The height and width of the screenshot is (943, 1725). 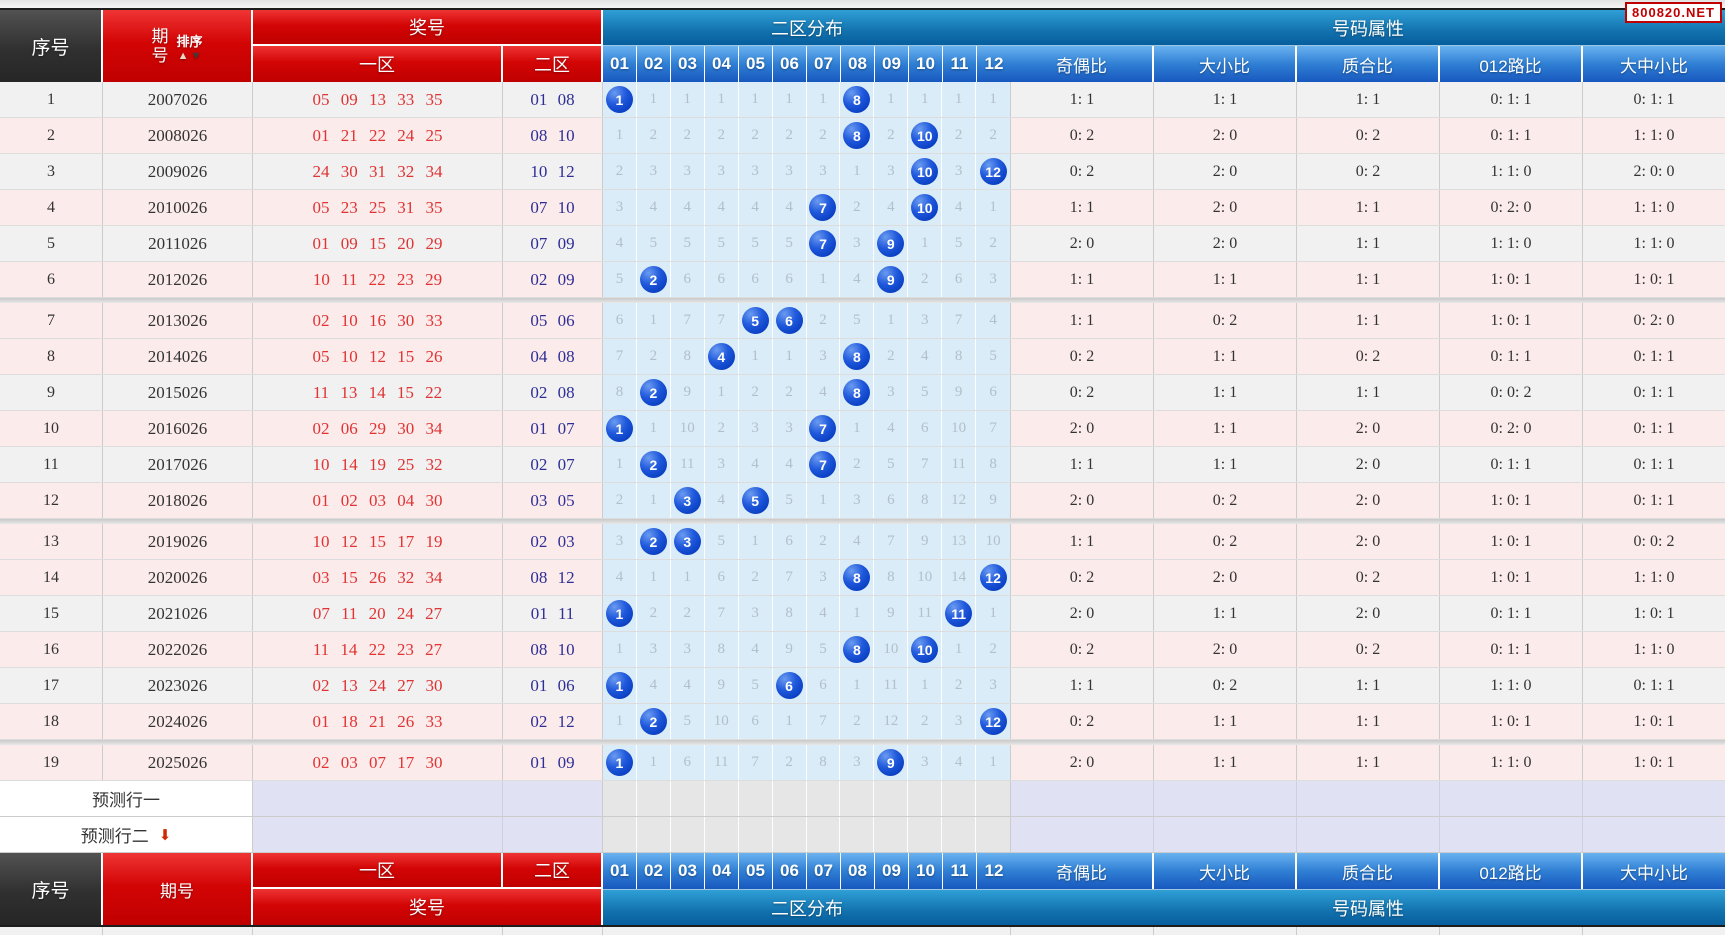 What do you see at coordinates (183, 55) in the screenshot?
I see `sort-asc-icon: ▲` at bounding box center [183, 55].